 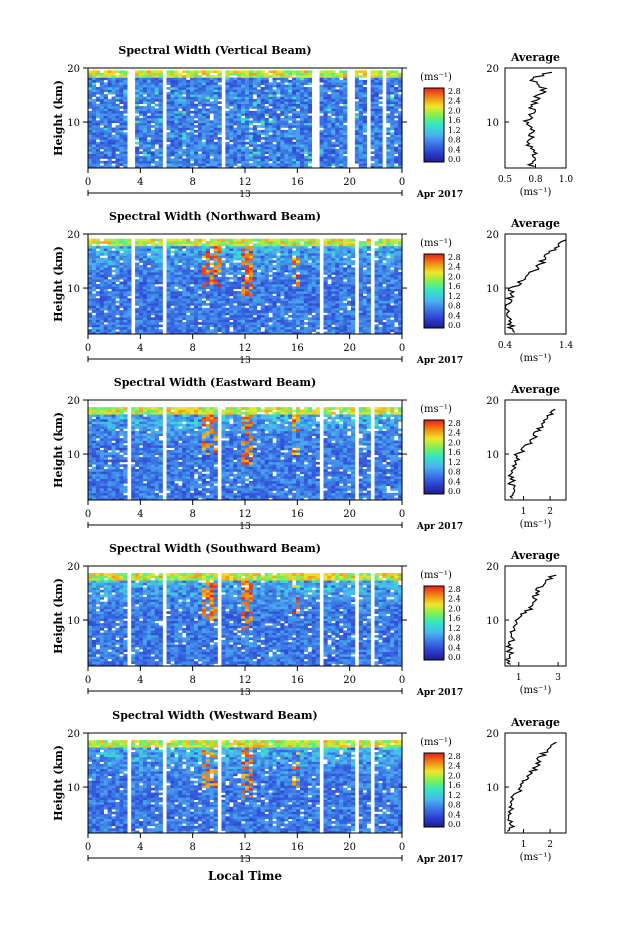 What do you see at coordinates (566, 346) in the screenshot?
I see `avg-xtick-label: 1.4` at bounding box center [566, 346].